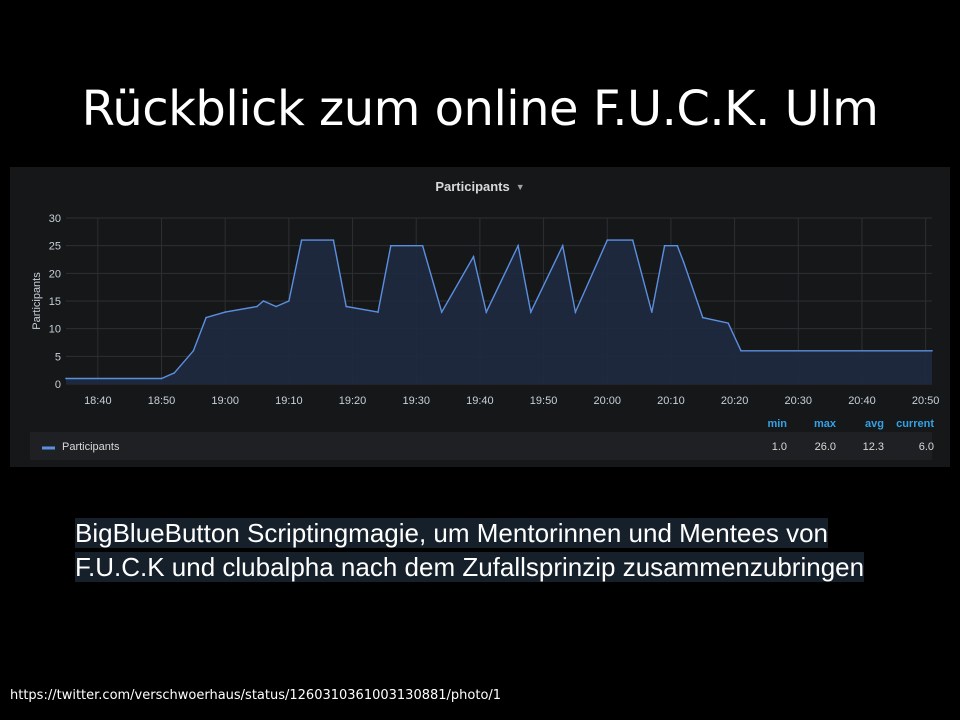 The height and width of the screenshot is (720, 960). I want to click on x-tick-label: 19:30, so click(416, 401).